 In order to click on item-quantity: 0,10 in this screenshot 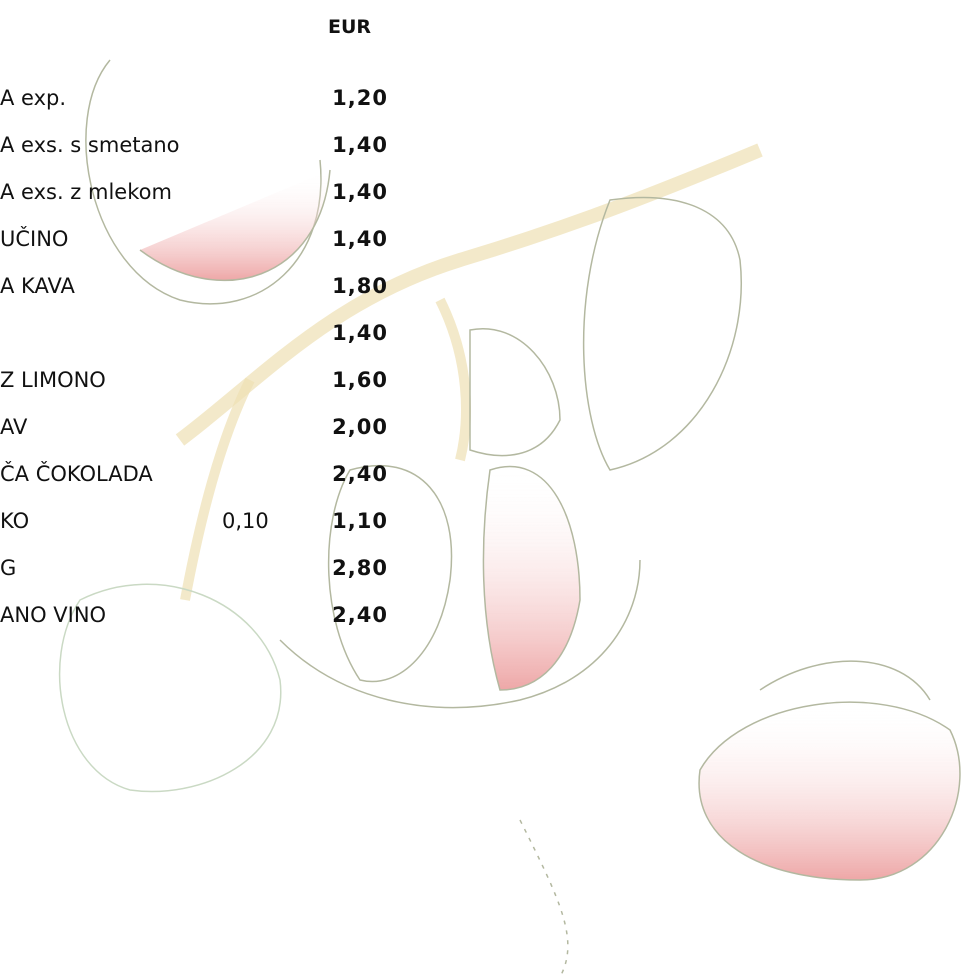, I will do `click(245, 521)`.